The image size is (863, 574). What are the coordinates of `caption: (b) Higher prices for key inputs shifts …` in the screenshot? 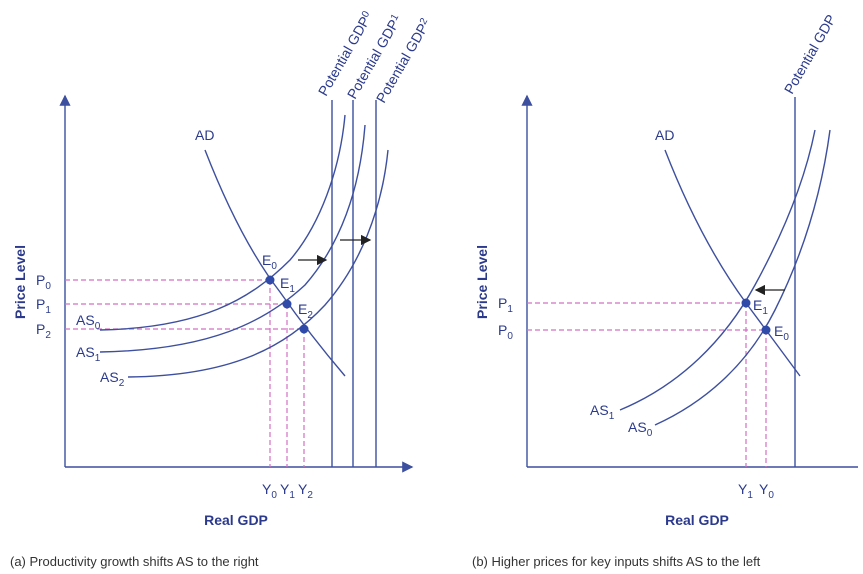 It's located at (616, 561).